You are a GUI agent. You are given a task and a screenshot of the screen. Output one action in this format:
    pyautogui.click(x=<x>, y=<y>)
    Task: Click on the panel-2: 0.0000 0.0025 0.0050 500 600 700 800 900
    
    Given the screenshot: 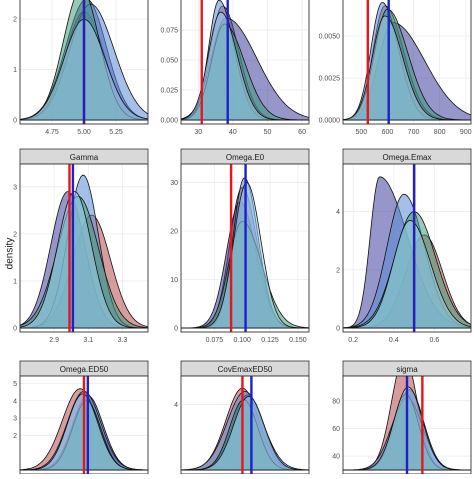 What is the action you would take?
    pyautogui.click(x=395, y=68)
    